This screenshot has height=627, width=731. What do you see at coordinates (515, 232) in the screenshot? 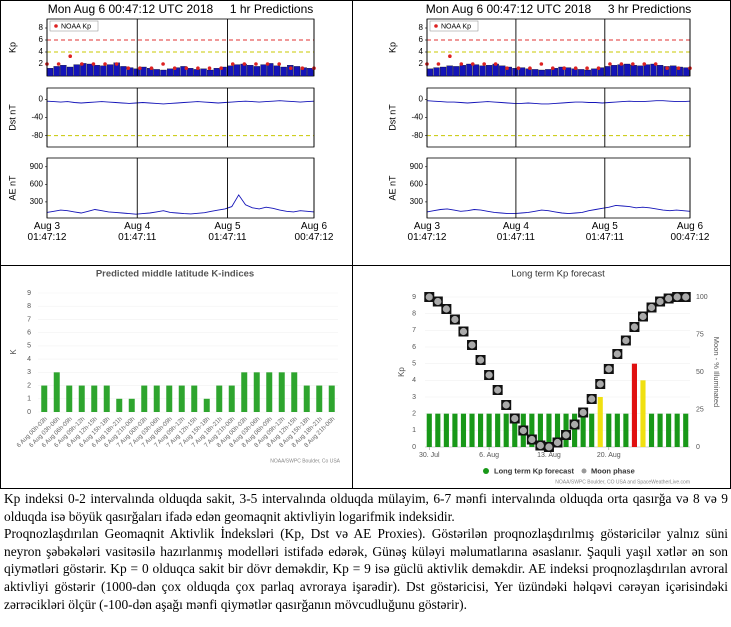
I see `x-tick-label: Aug 4 01:47:11` at bounding box center [515, 232].